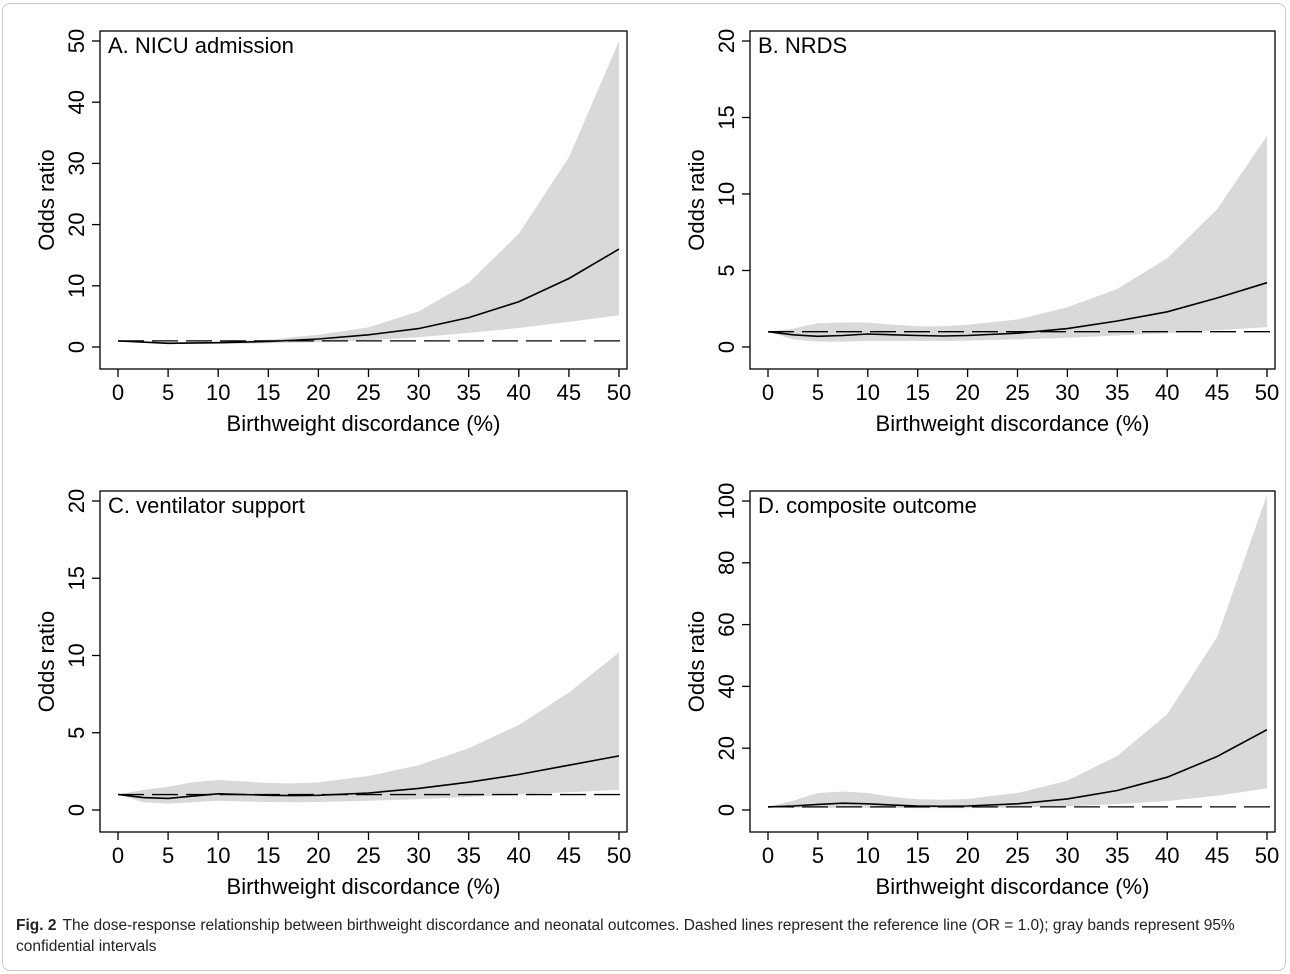 This screenshot has height=974, width=1290. What do you see at coordinates (726, 501) in the screenshot?
I see `y-tick-label: 100` at bounding box center [726, 501].